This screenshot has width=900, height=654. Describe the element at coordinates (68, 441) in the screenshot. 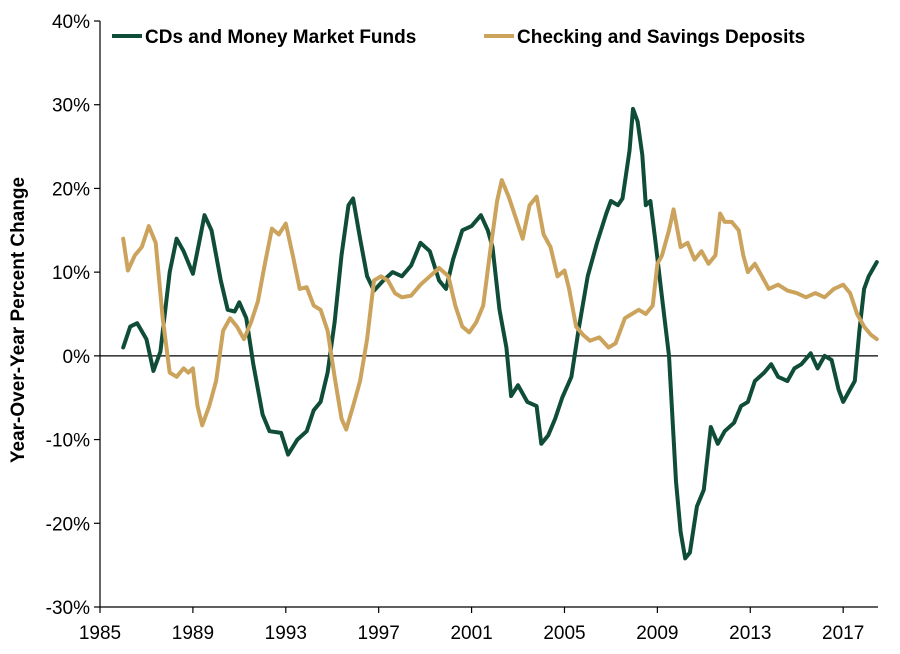

I see `y-tick-label: -10%` at that location.